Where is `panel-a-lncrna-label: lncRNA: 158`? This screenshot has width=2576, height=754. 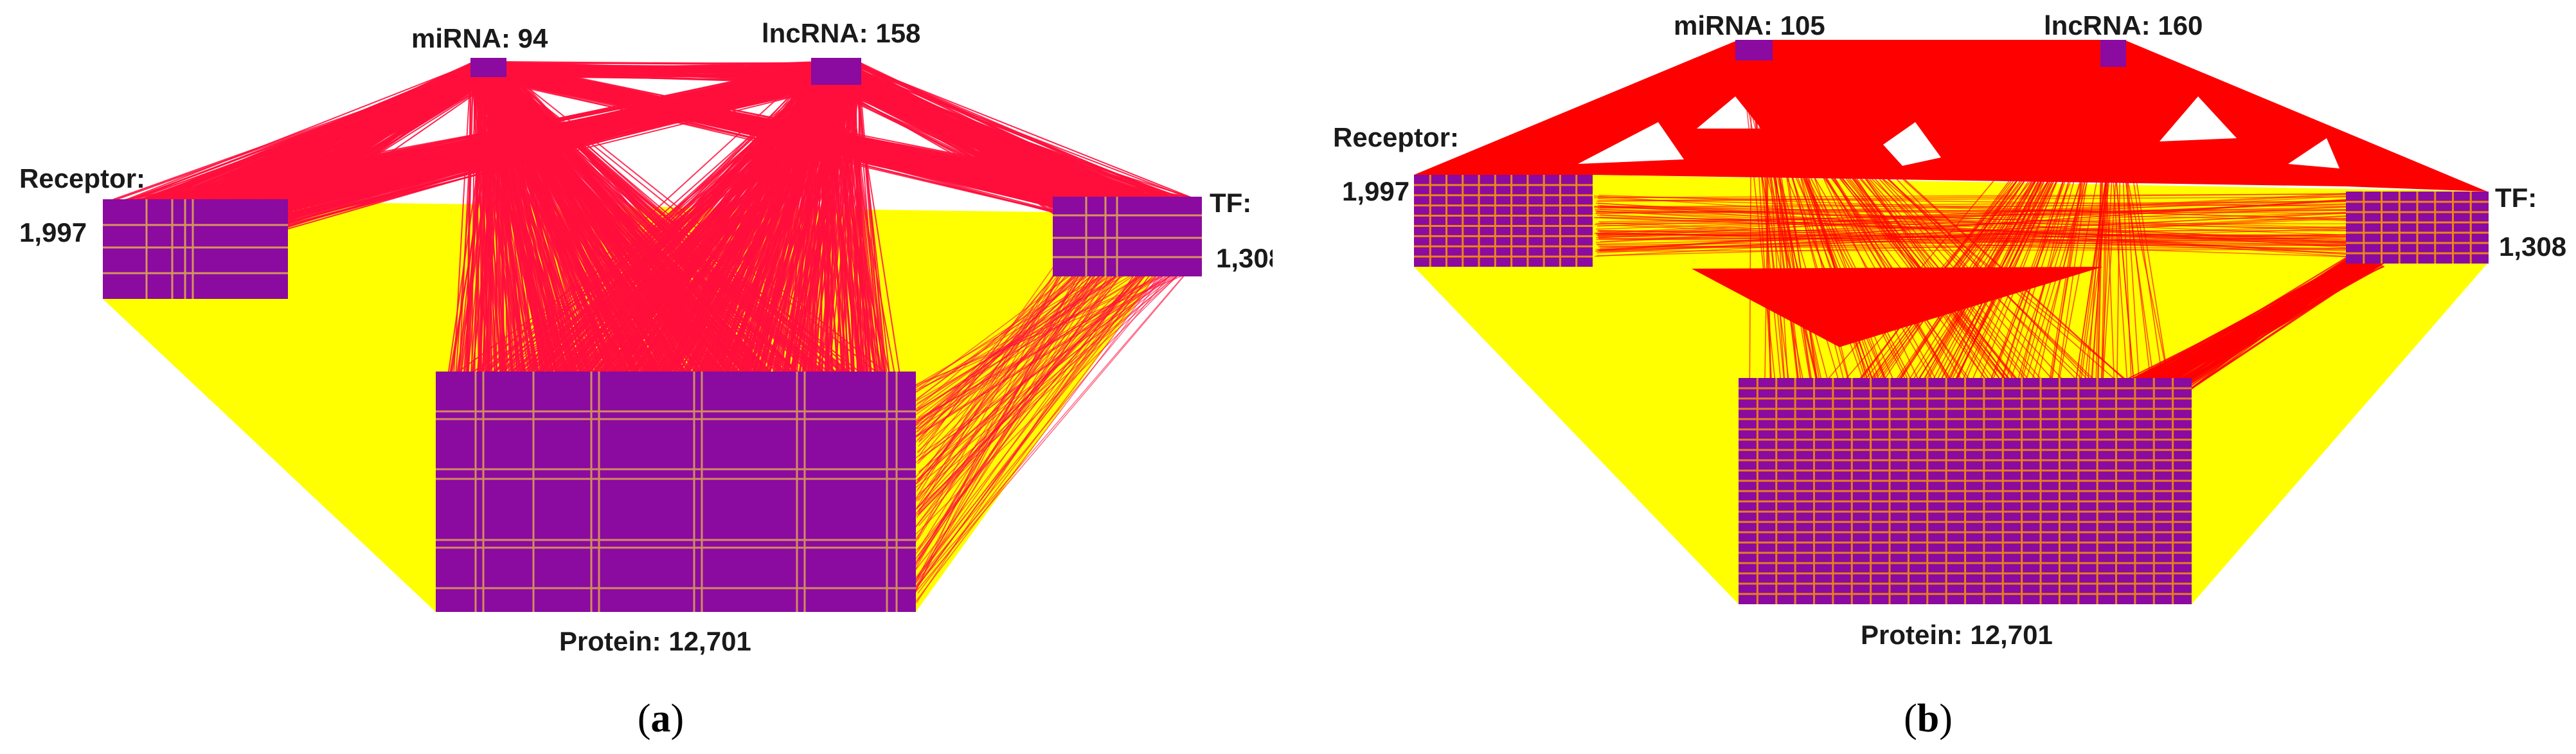
panel-a-lncrna-label: lncRNA: 158 is located at coordinates (841, 33).